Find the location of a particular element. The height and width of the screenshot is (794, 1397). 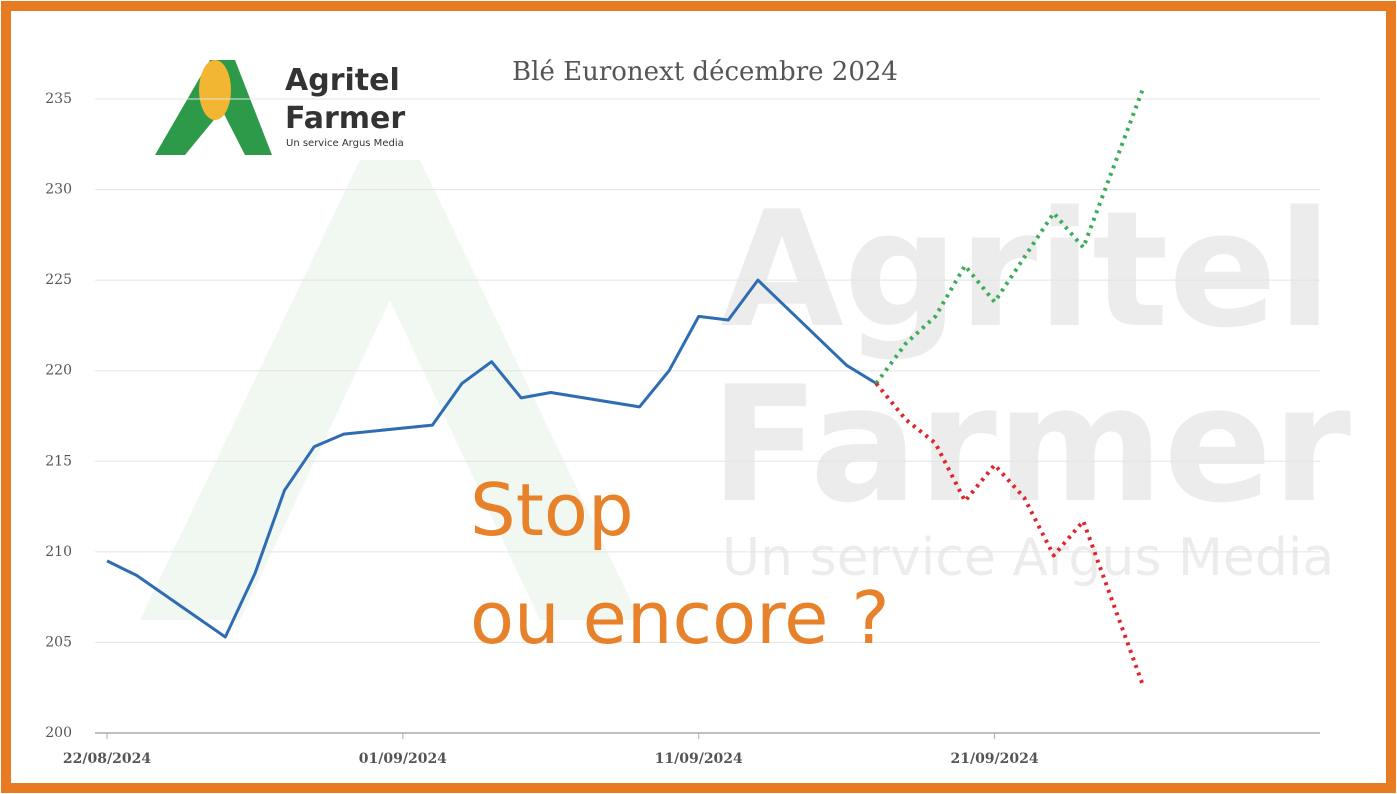

x-tick-label: 21/09/2024 is located at coordinates (994, 759).